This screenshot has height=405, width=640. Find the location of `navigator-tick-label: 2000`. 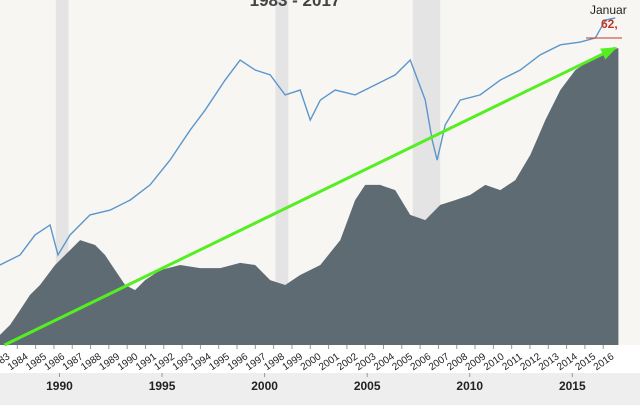

navigator-tick-label: 2000 is located at coordinates (264, 386).